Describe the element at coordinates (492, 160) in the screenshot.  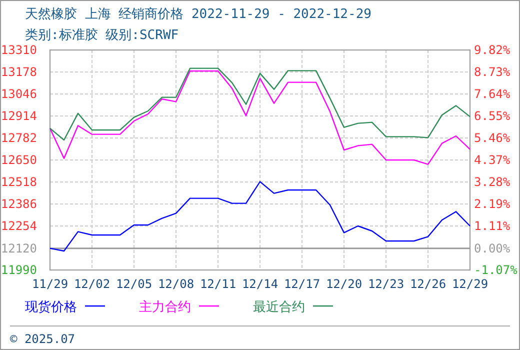
I see `y2-tick-label: 4.37%` at that location.